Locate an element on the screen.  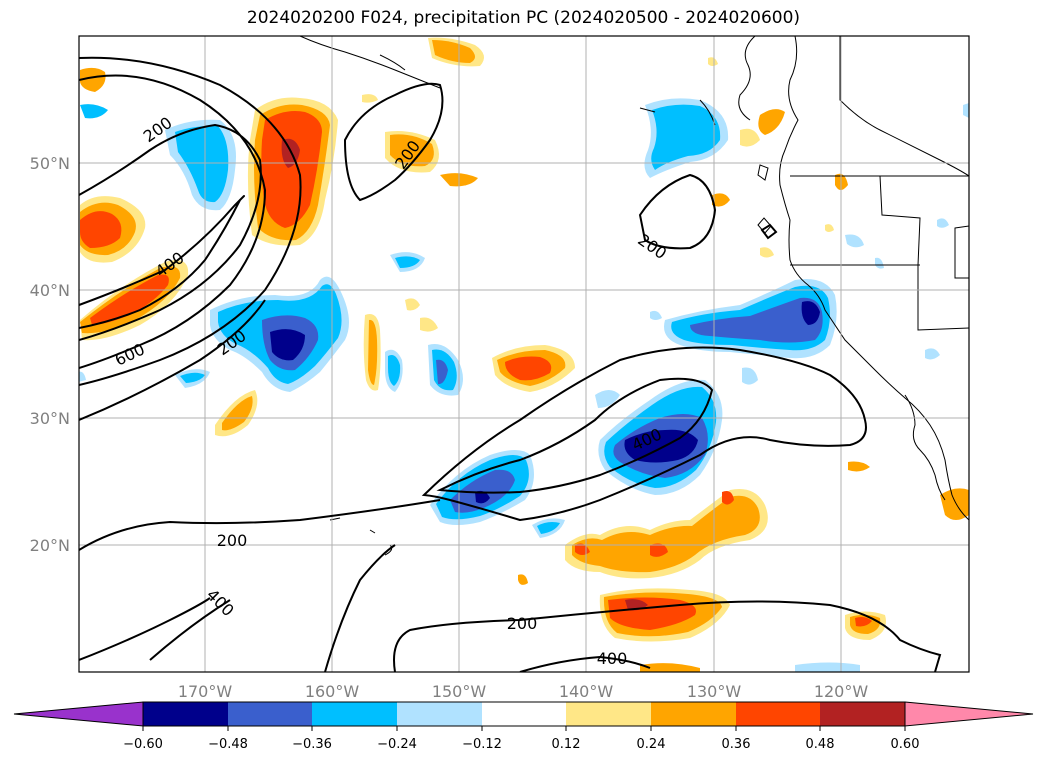
colorbar-tick-label: −0.24 is located at coordinates (397, 744).